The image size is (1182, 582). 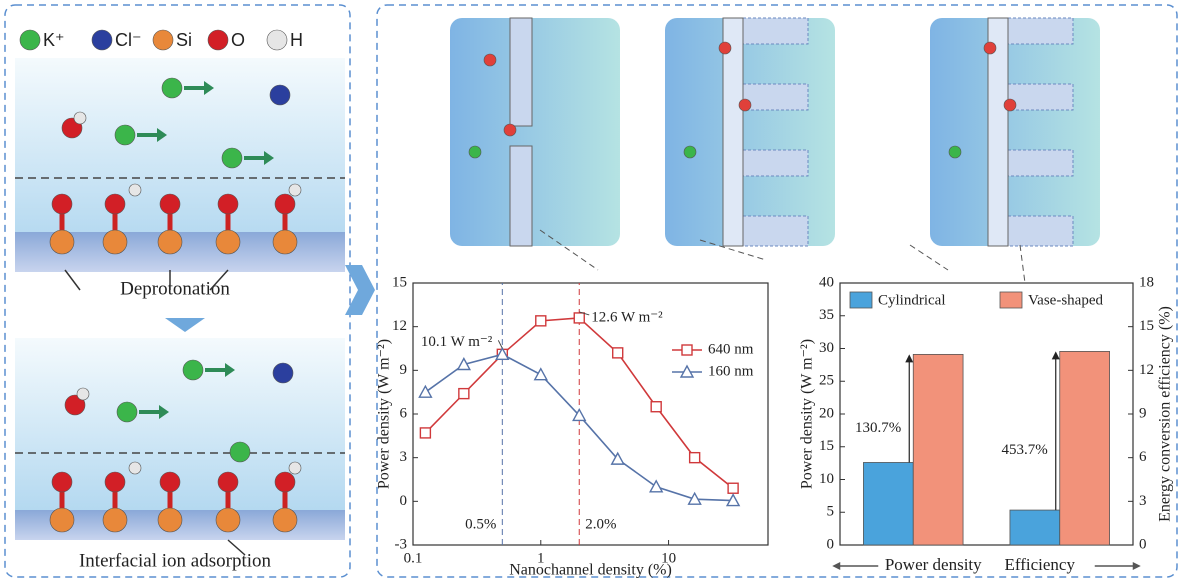 What do you see at coordinates (1065, 300) in the screenshot?
I see `legend-label: Vase-shaped` at bounding box center [1065, 300].